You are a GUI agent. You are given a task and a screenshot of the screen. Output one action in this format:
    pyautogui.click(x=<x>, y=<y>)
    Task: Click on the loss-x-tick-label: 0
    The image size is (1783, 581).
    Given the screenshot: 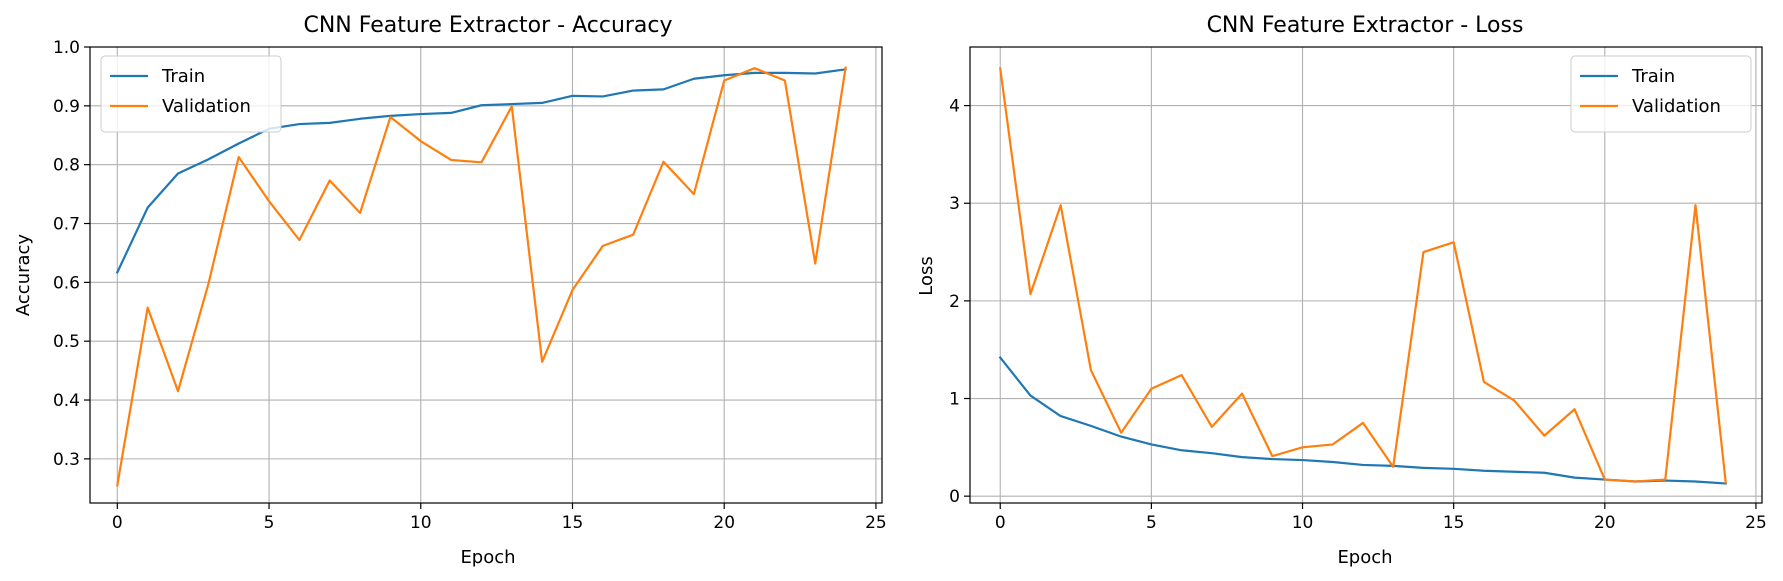 What is the action you would take?
    pyautogui.click(x=1000, y=523)
    